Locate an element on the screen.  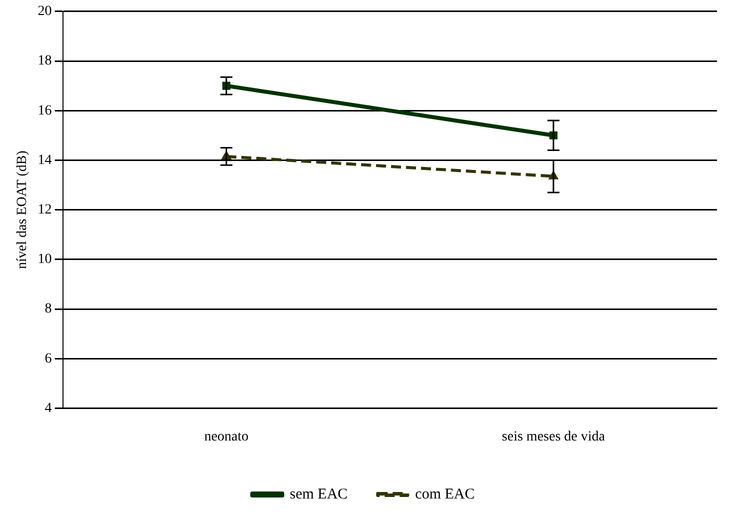
y-tick-label: 16 is located at coordinates (45, 110).